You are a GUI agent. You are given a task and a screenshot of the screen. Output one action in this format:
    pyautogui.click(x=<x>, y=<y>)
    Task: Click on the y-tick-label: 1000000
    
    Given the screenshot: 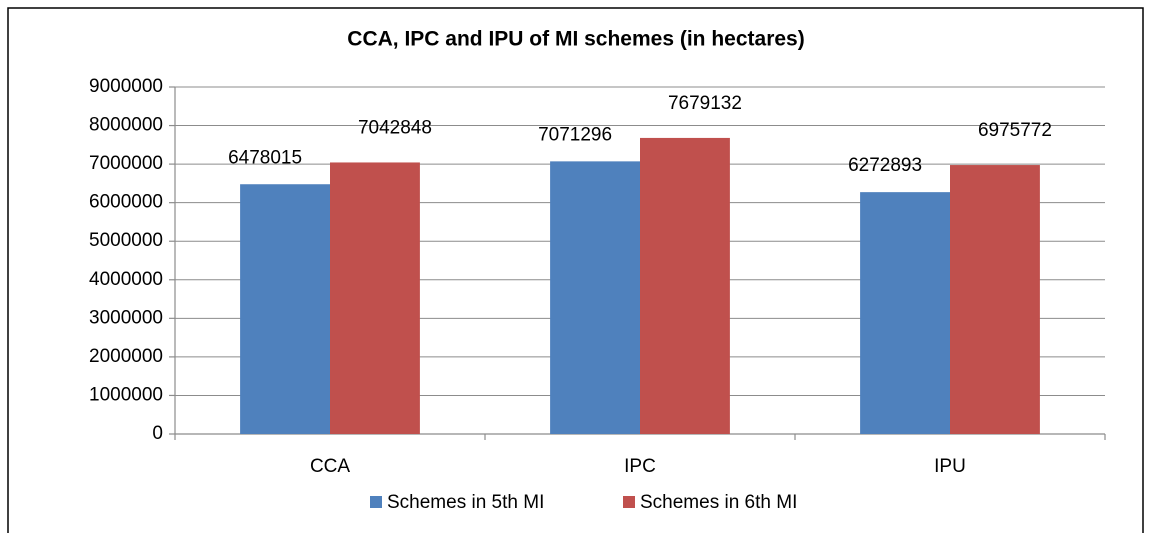 What is the action you would take?
    pyautogui.click(x=126, y=394)
    